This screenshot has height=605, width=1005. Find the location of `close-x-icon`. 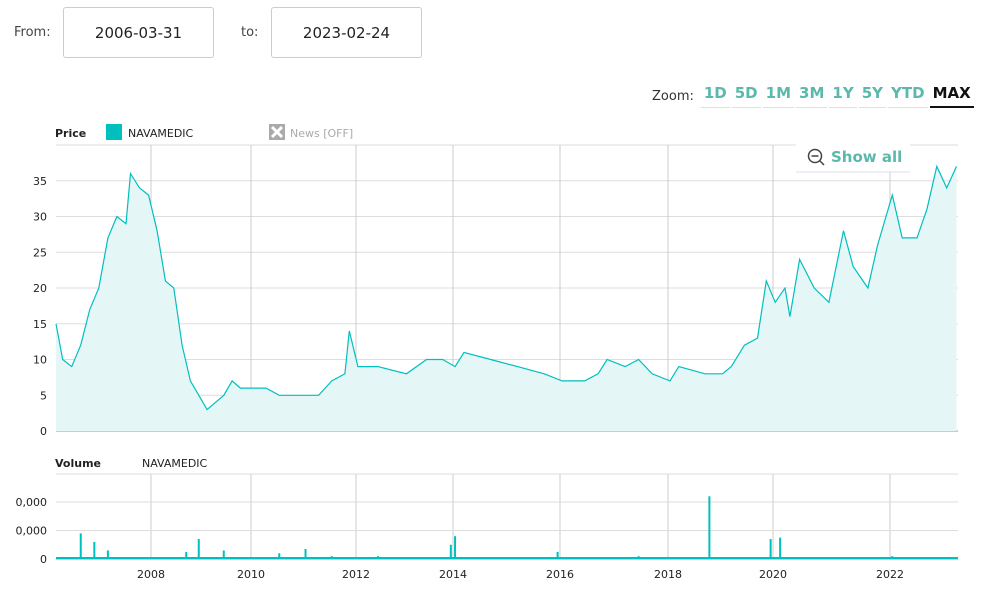

close-x-icon is located at coordinates (277, 132).